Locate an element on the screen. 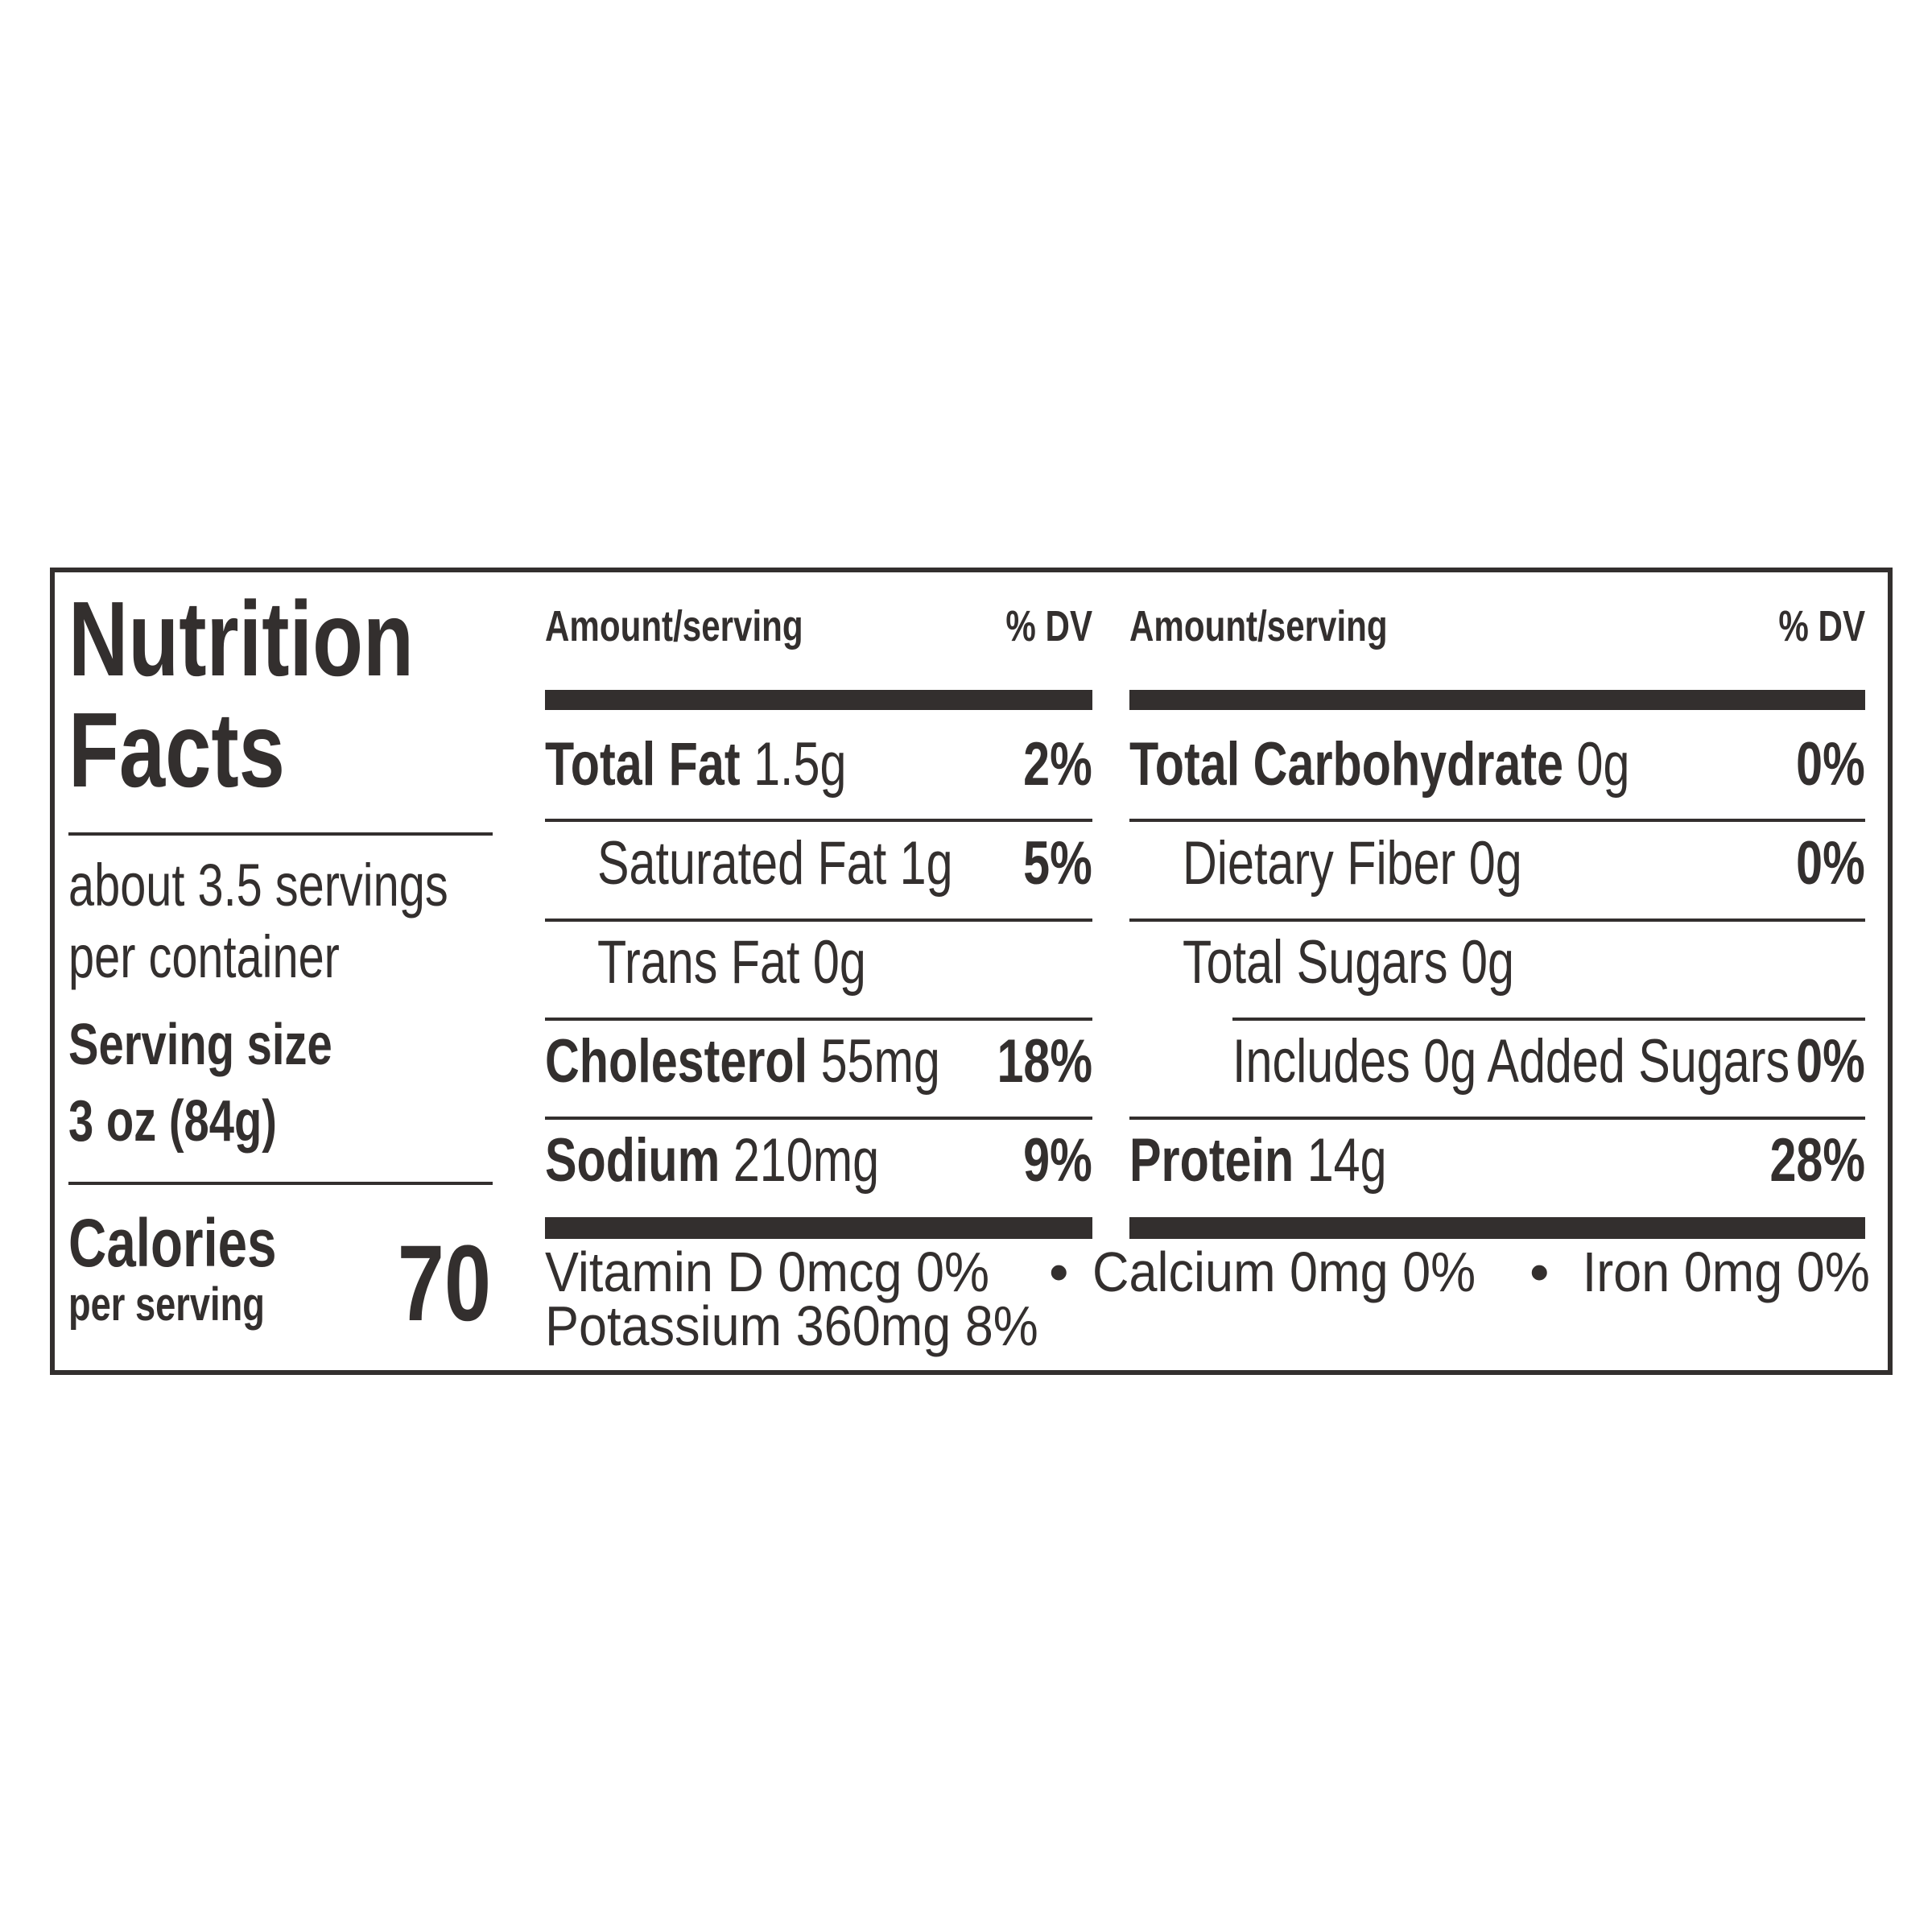 This screenshot has height=1932, width=1932. nutrient-amount: 210mg is located at coordinates (806, 1160).